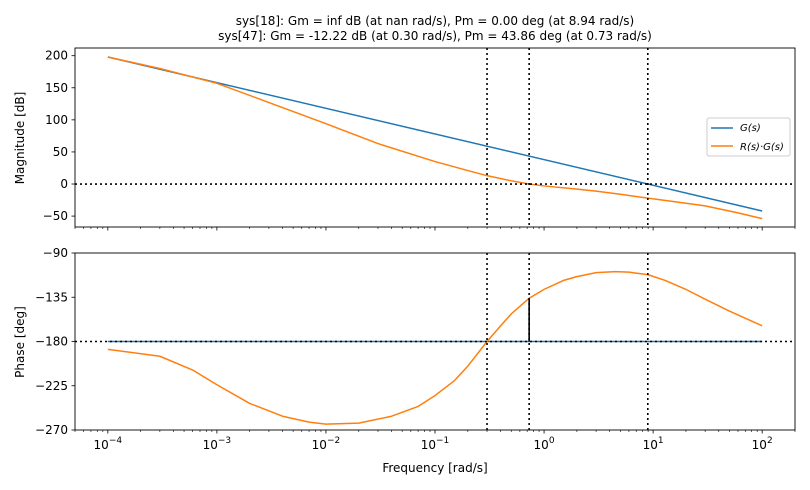  I want to click on phase-y-tick-label: −270, so click(51, 430).